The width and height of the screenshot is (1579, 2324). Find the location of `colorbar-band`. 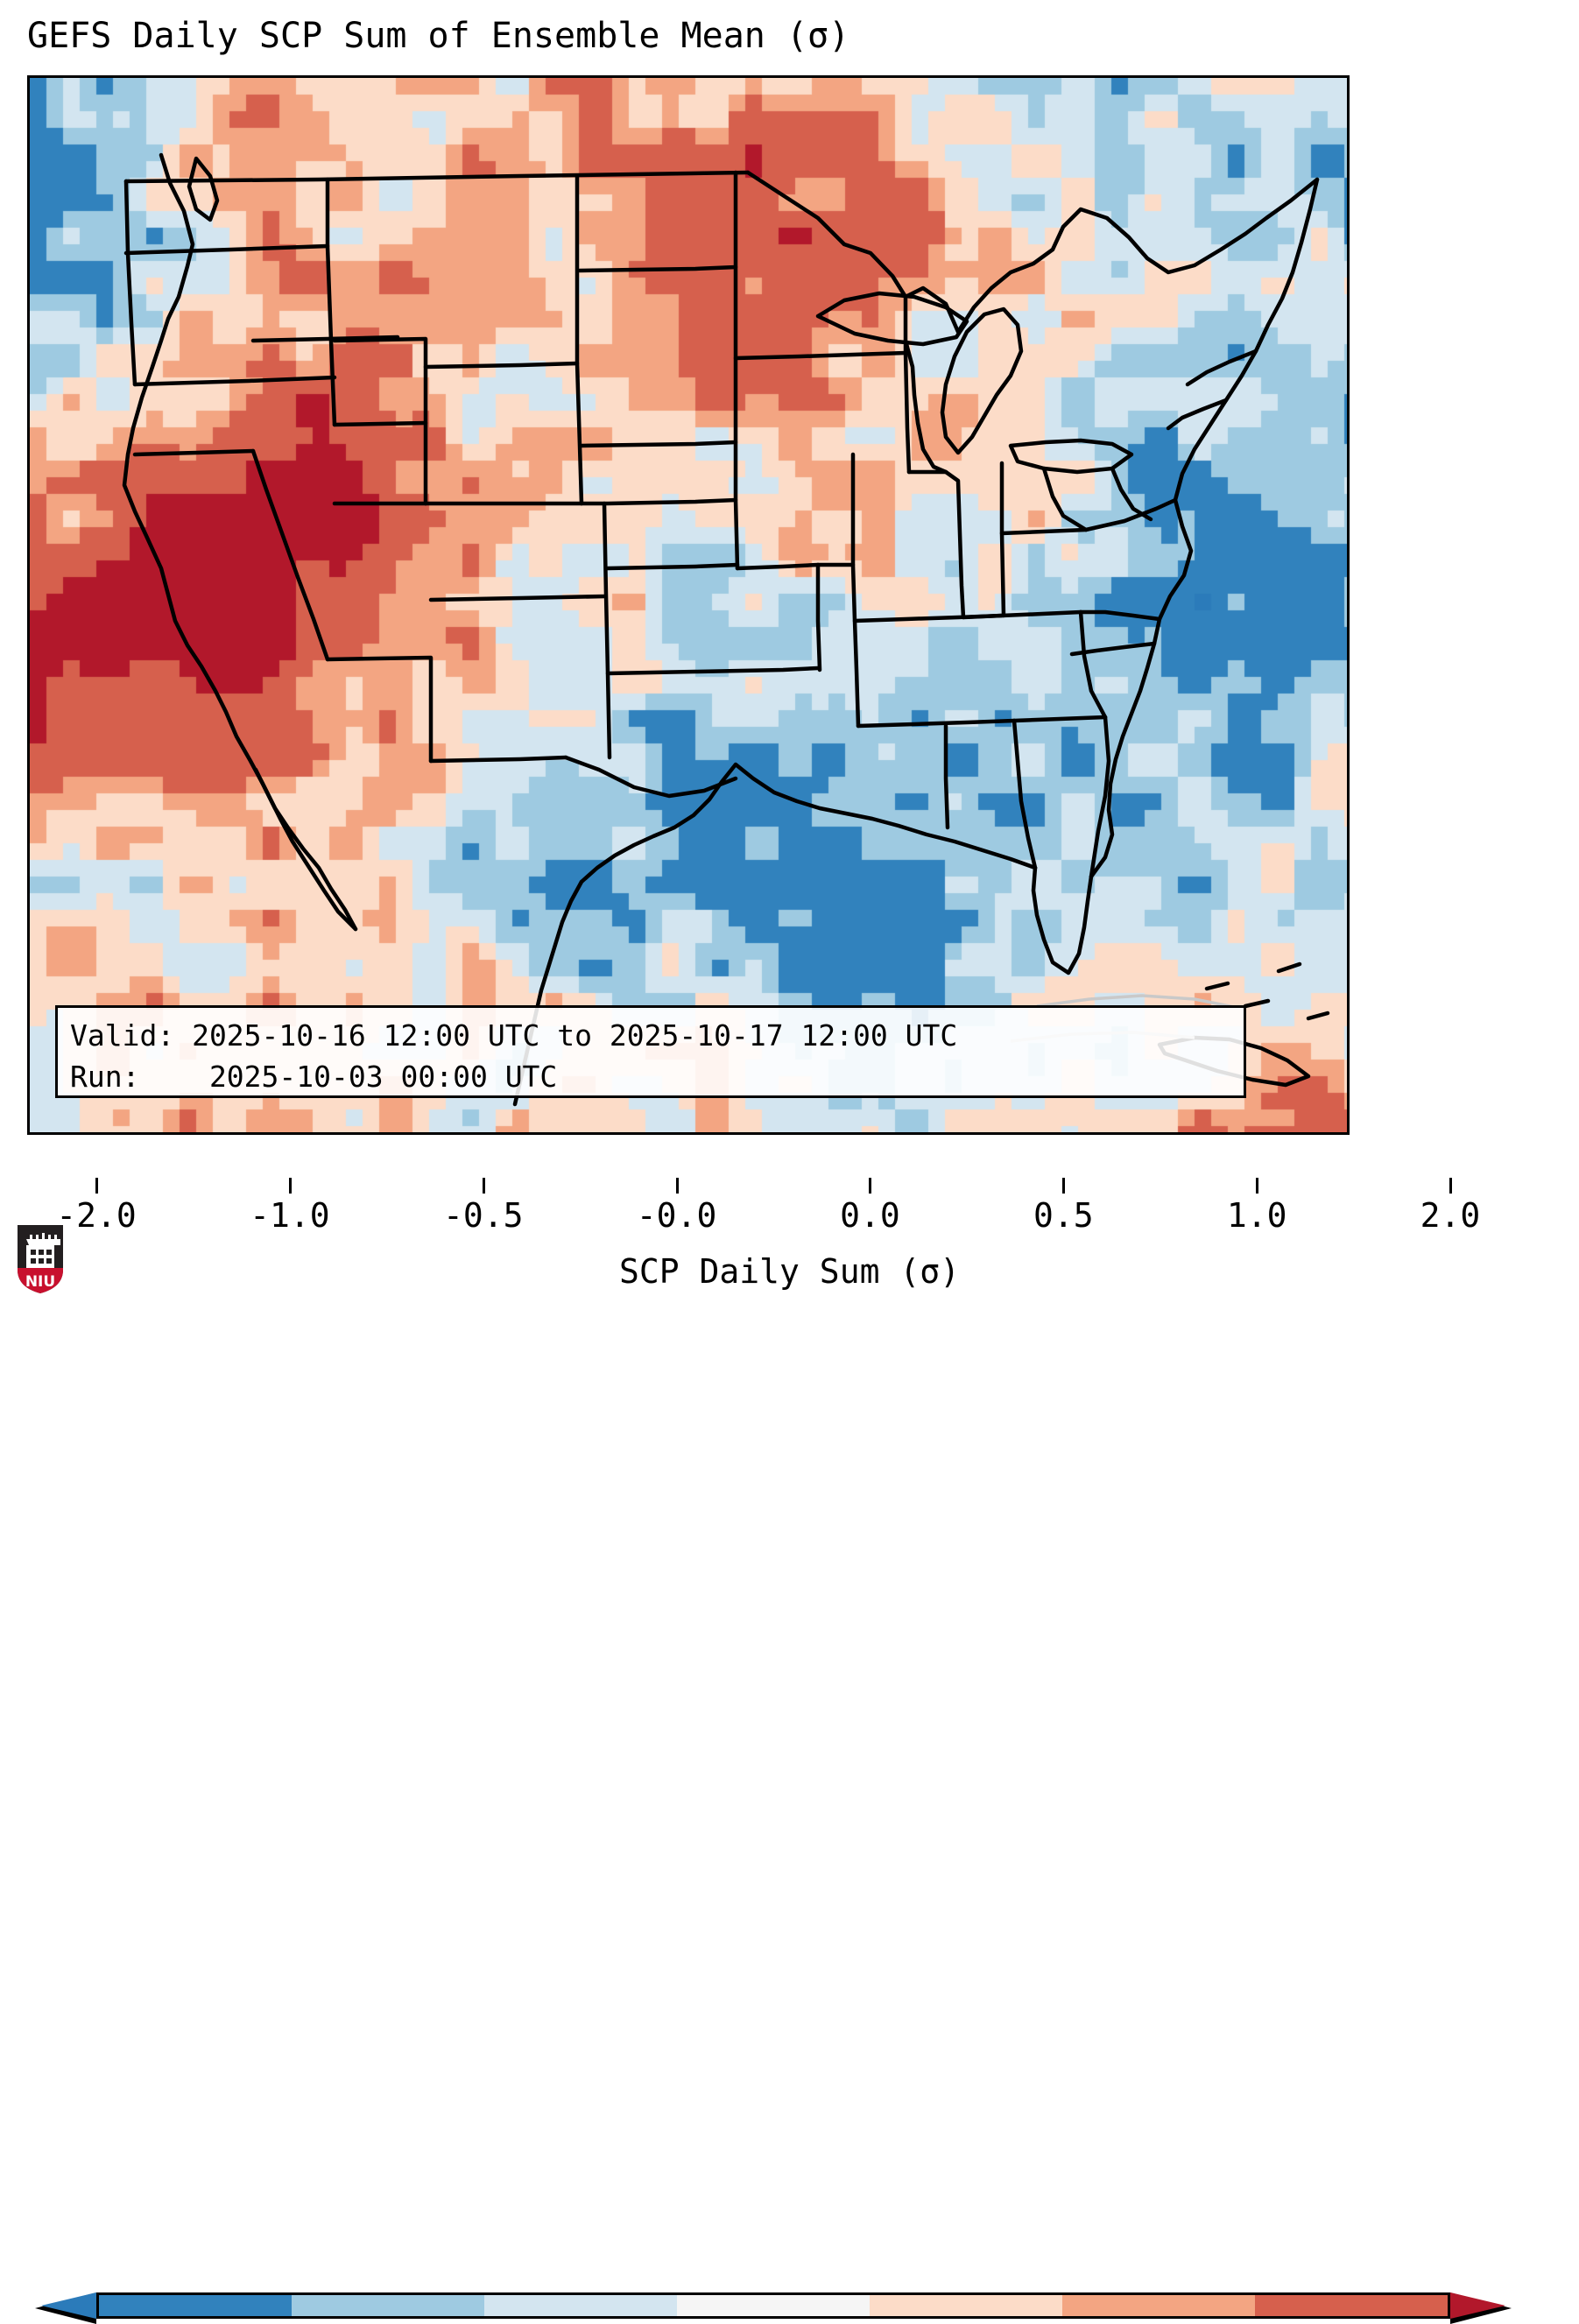

colorbar-band is located at coordinates (773, 2305).